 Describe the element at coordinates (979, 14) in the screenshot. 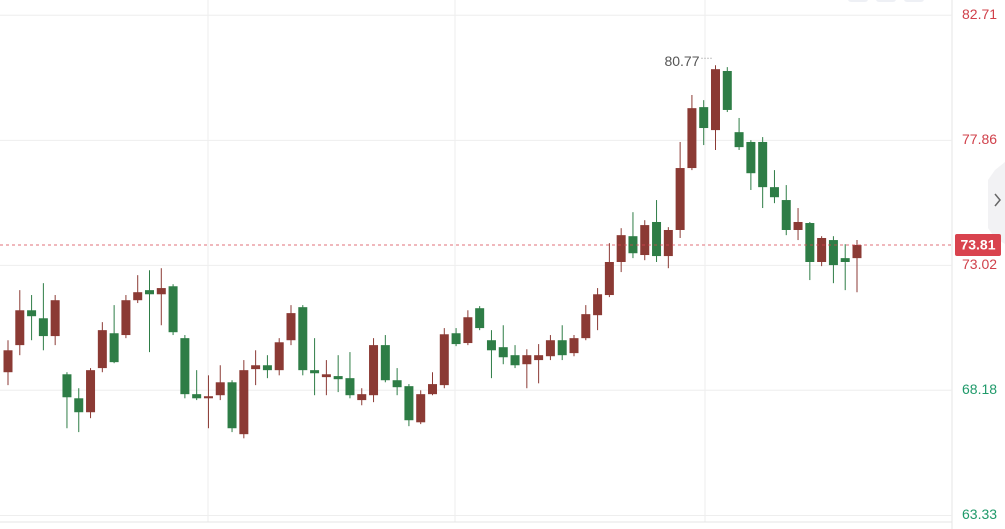

I see `y-tick-label: 82.71` at that location.